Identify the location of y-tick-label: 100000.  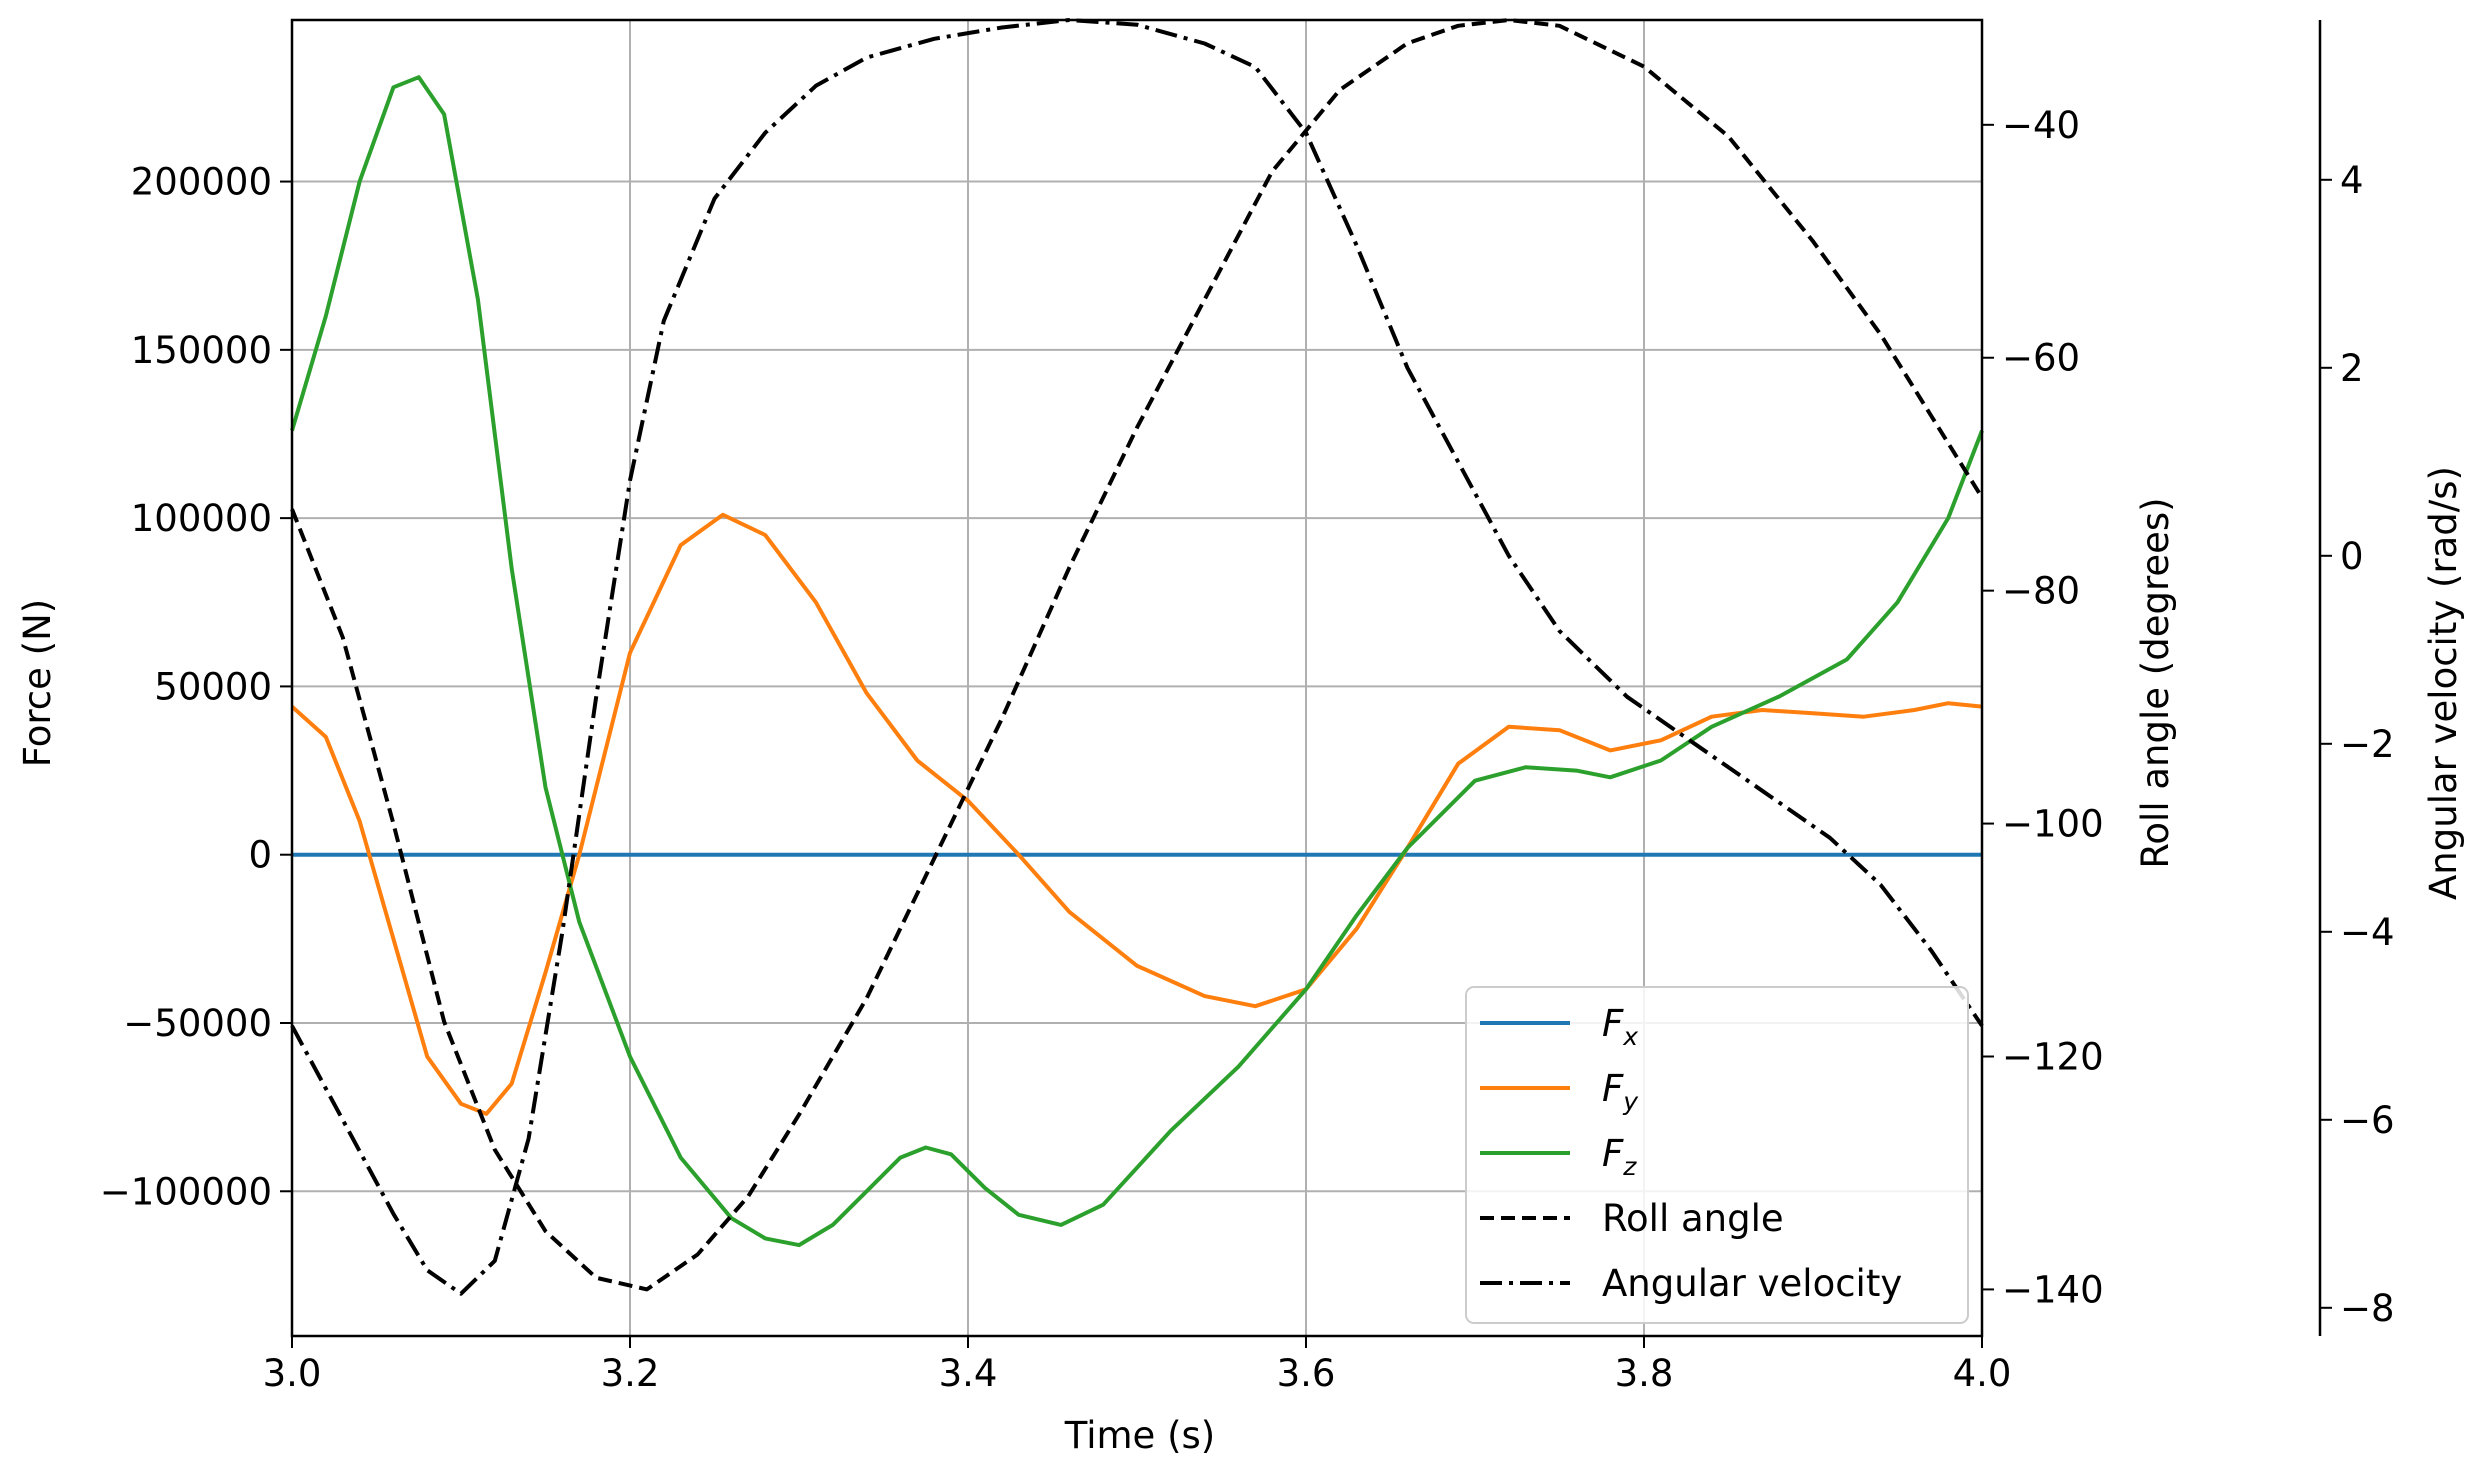
(201, 518).